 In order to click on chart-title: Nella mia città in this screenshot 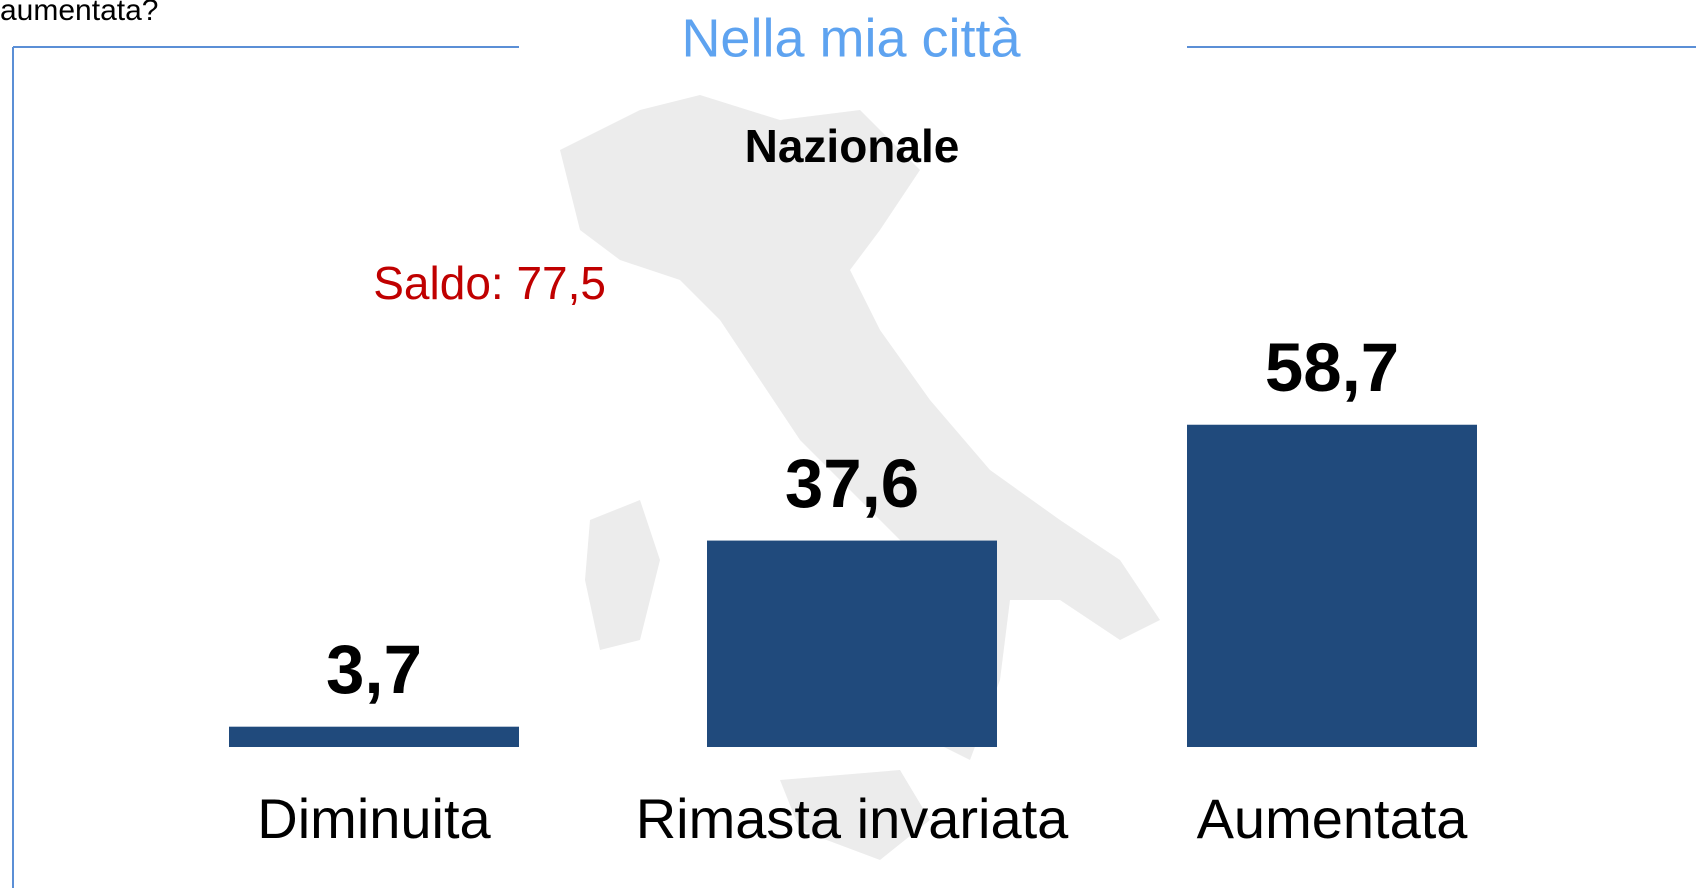, I will do `click(851, 38)`.